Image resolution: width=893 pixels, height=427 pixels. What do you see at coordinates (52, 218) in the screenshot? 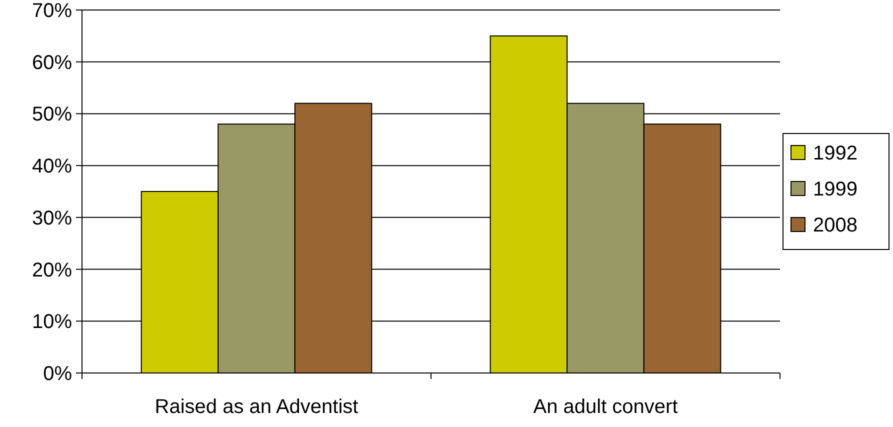
I see `y-tick-label: 30%` at bounding box center [52, 218].